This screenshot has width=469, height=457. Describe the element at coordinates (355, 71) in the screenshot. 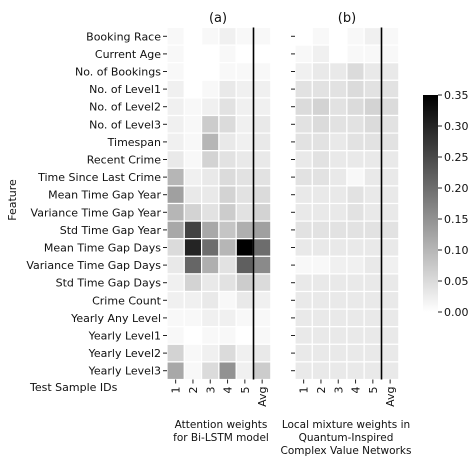

I see `heatmap-cell-b-r2-c3` at that location.